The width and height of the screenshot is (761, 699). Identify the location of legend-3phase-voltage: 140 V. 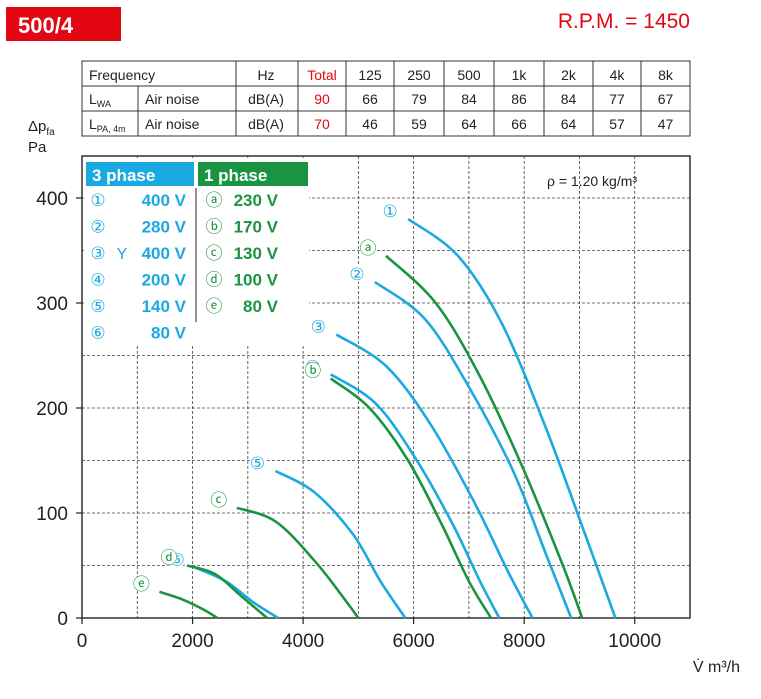
(164, 306).